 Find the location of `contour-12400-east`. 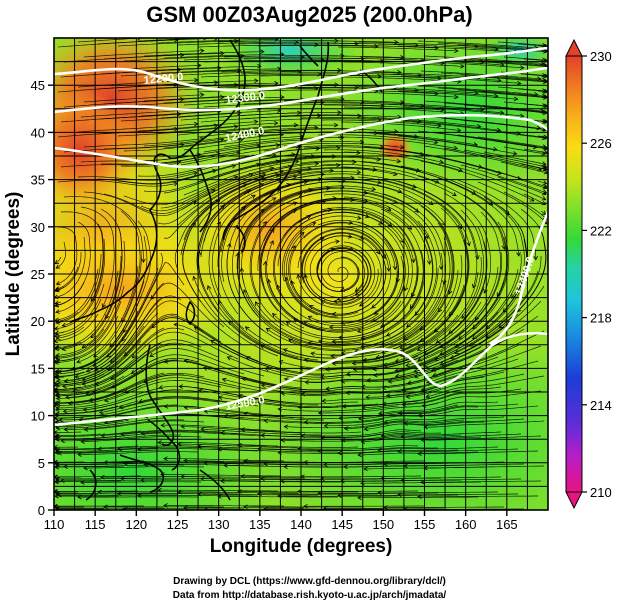

contour-12400-east is located at coordinates (518, 278).